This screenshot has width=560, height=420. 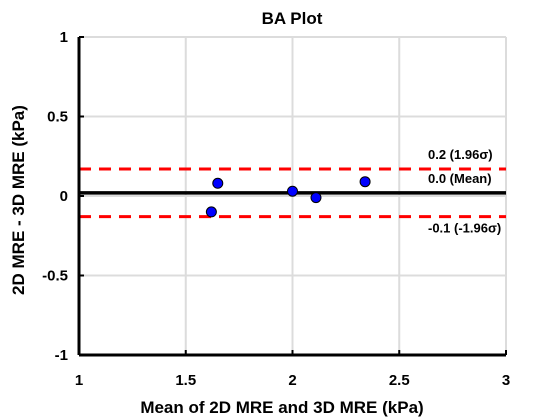 I want to click on x-tick-label-2: 2, so click(x=292, y=380).